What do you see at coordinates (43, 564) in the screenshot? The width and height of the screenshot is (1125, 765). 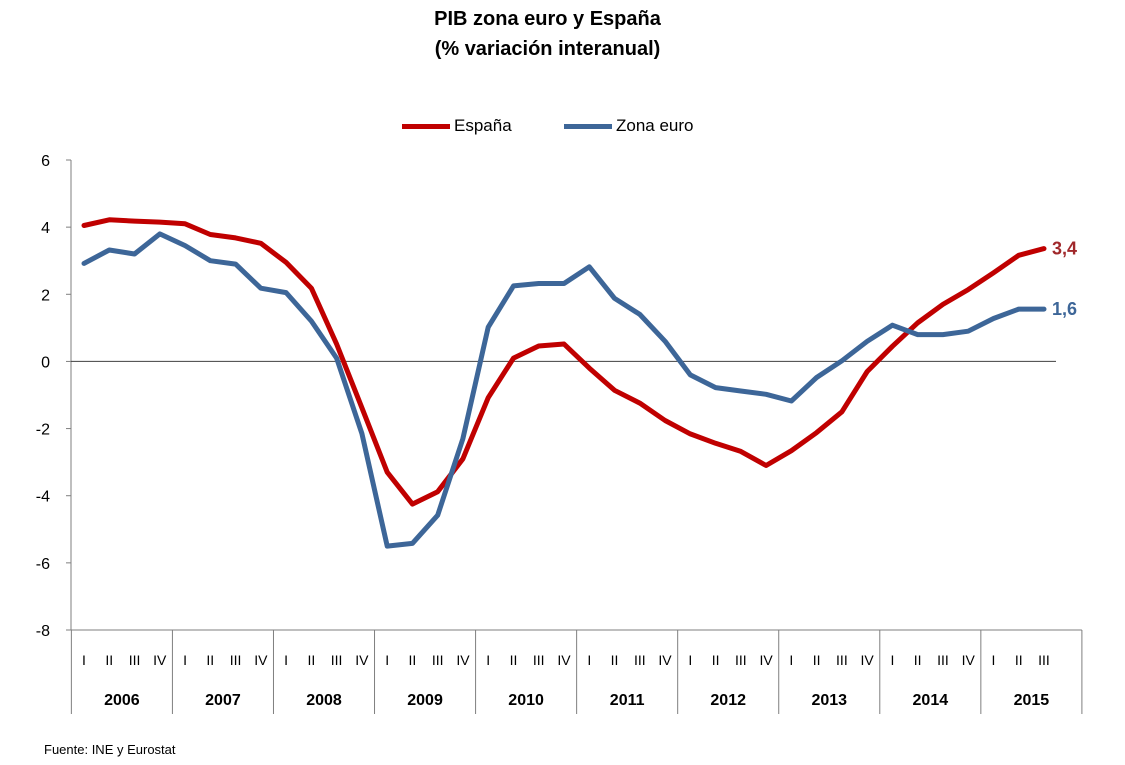 I see `y-tick-label: -6` at bounding box center [43, 564].